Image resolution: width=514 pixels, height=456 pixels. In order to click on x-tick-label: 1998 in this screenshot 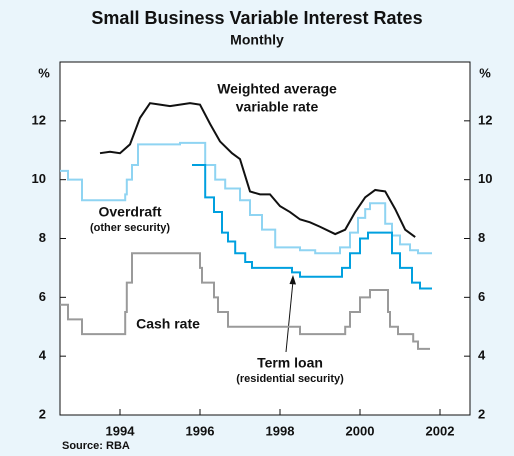, I will do `click(280, 430)`.